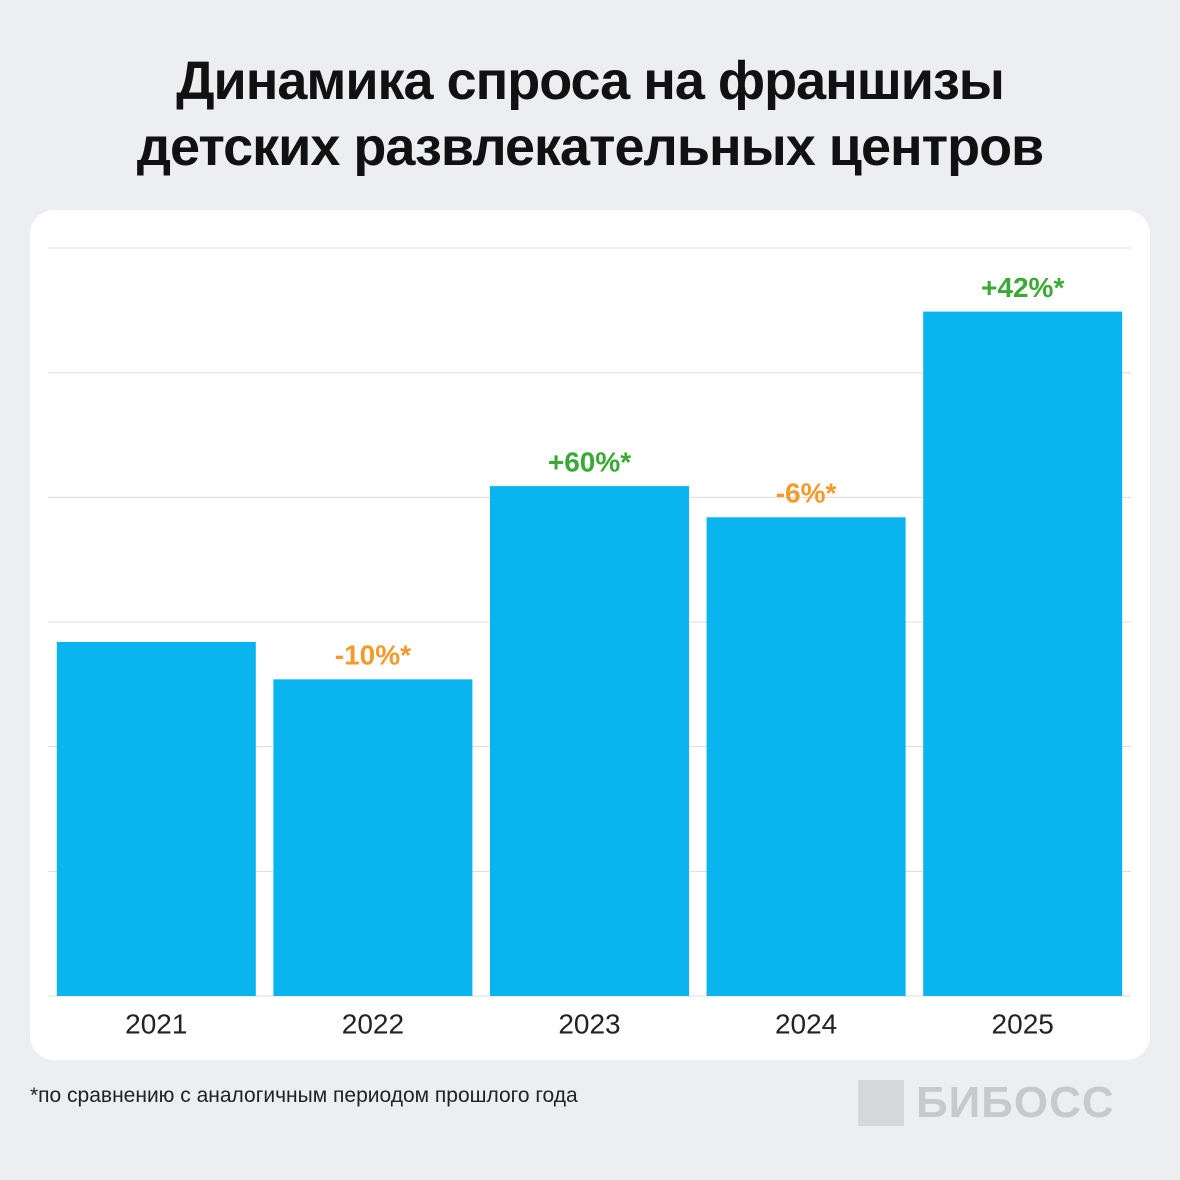 This screenshot has width=1180, height=1180. I want to click on change-label: +60%*, so click(589, 462).